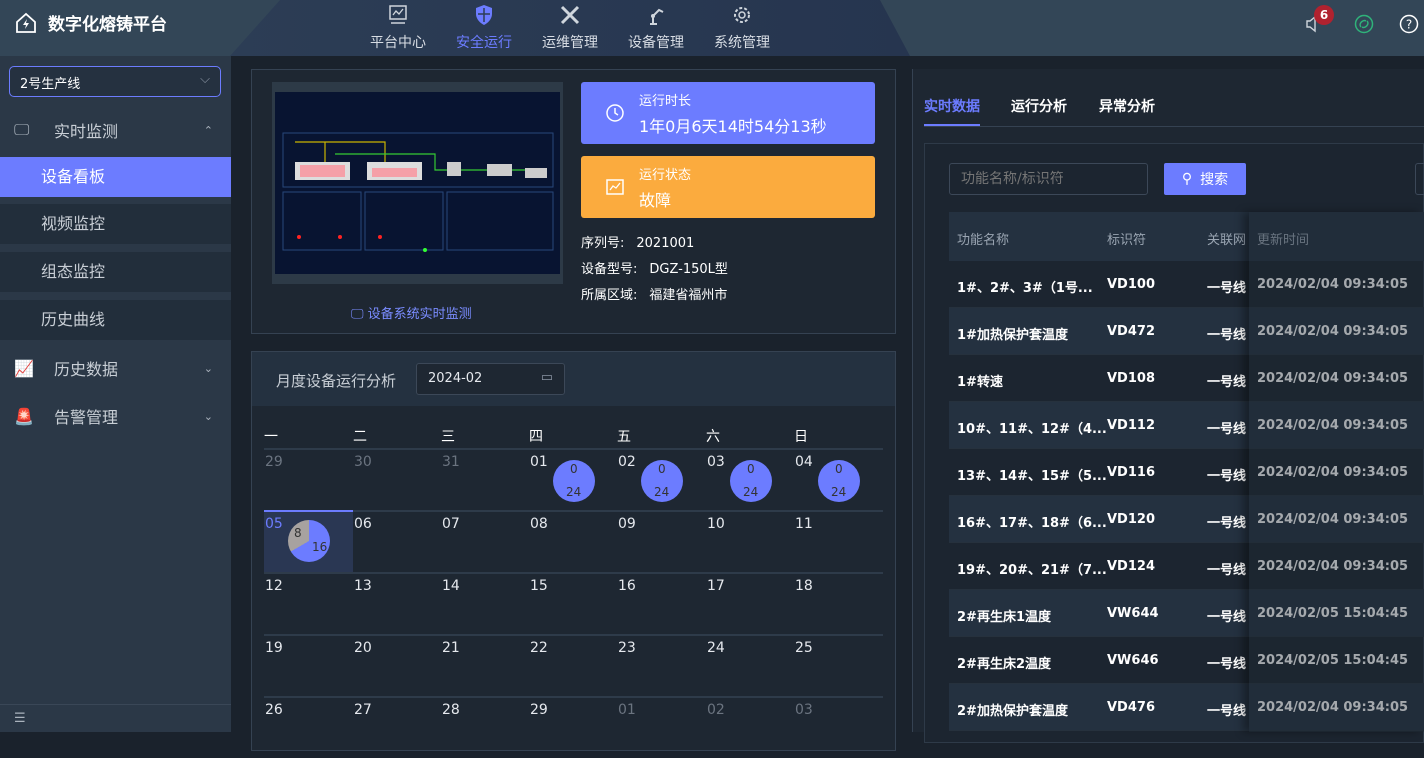 The height and width of the screenshot is (758, 1424). I want to click on calendar-day: 04 0 24, so click(838, 479).